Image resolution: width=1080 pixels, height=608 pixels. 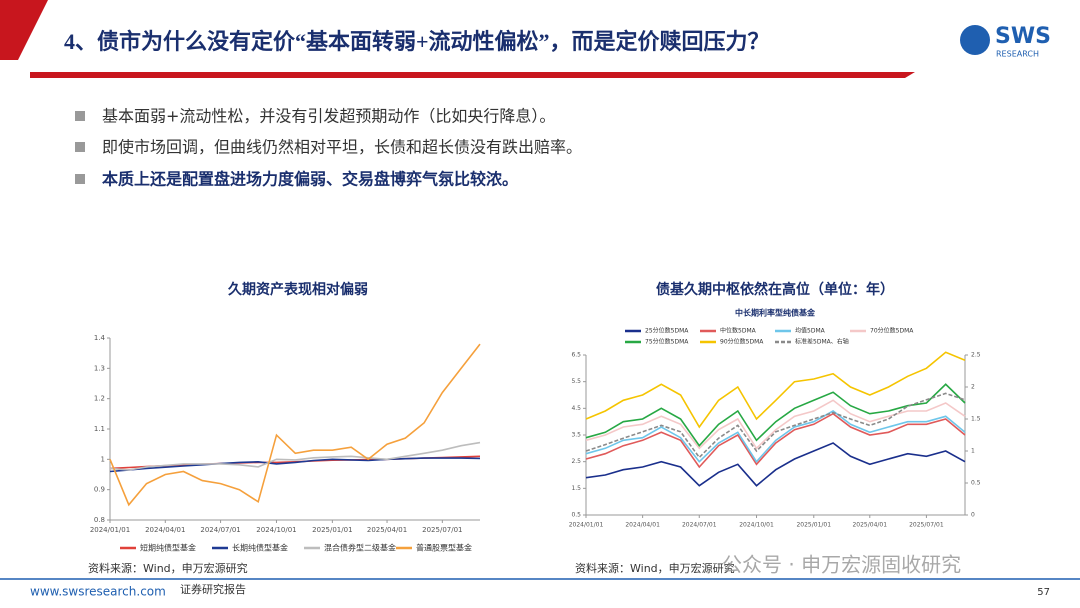 I want to click on y-tick-label: 1.5, so click(x=576, y=488).